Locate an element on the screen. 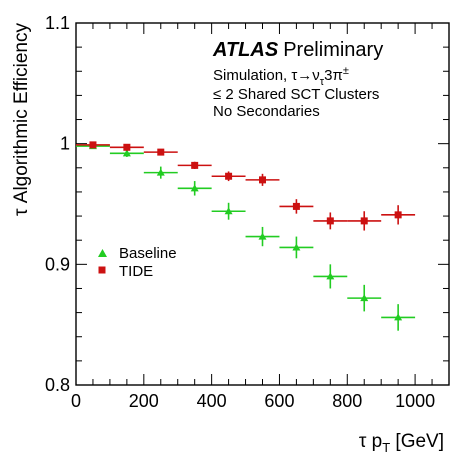 This screenshot has height=460, width=474. annotation-simulation-text: Simulation, τ→ν is located at coordinates (266, 75).